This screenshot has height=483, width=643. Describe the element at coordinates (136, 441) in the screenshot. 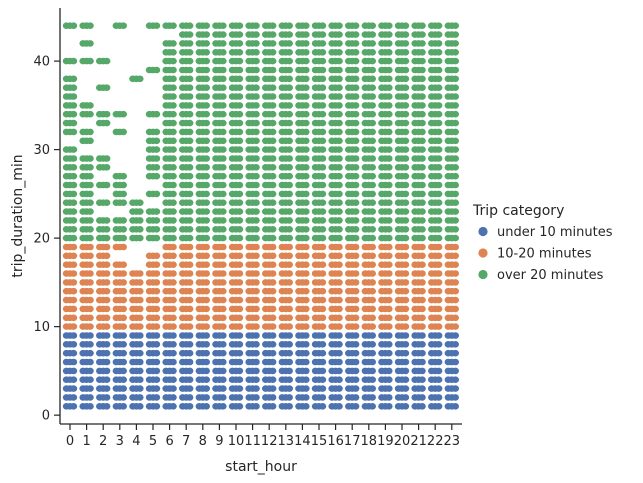

I see `x-tick-label: 4` at that location.